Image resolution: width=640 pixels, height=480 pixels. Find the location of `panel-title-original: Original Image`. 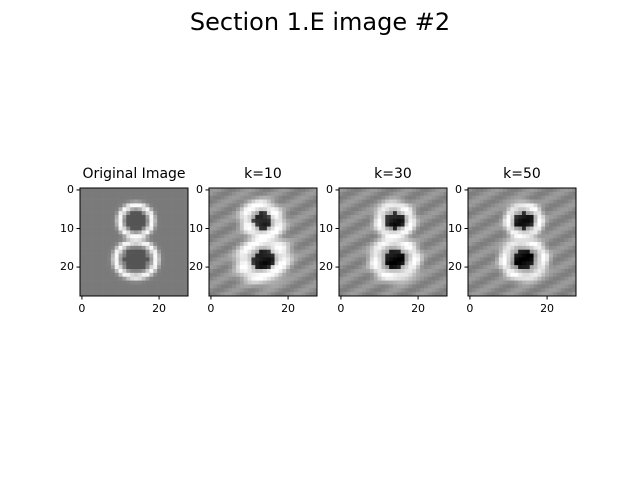

panel-title-original: Original Image is located at coordinates (134, 174).